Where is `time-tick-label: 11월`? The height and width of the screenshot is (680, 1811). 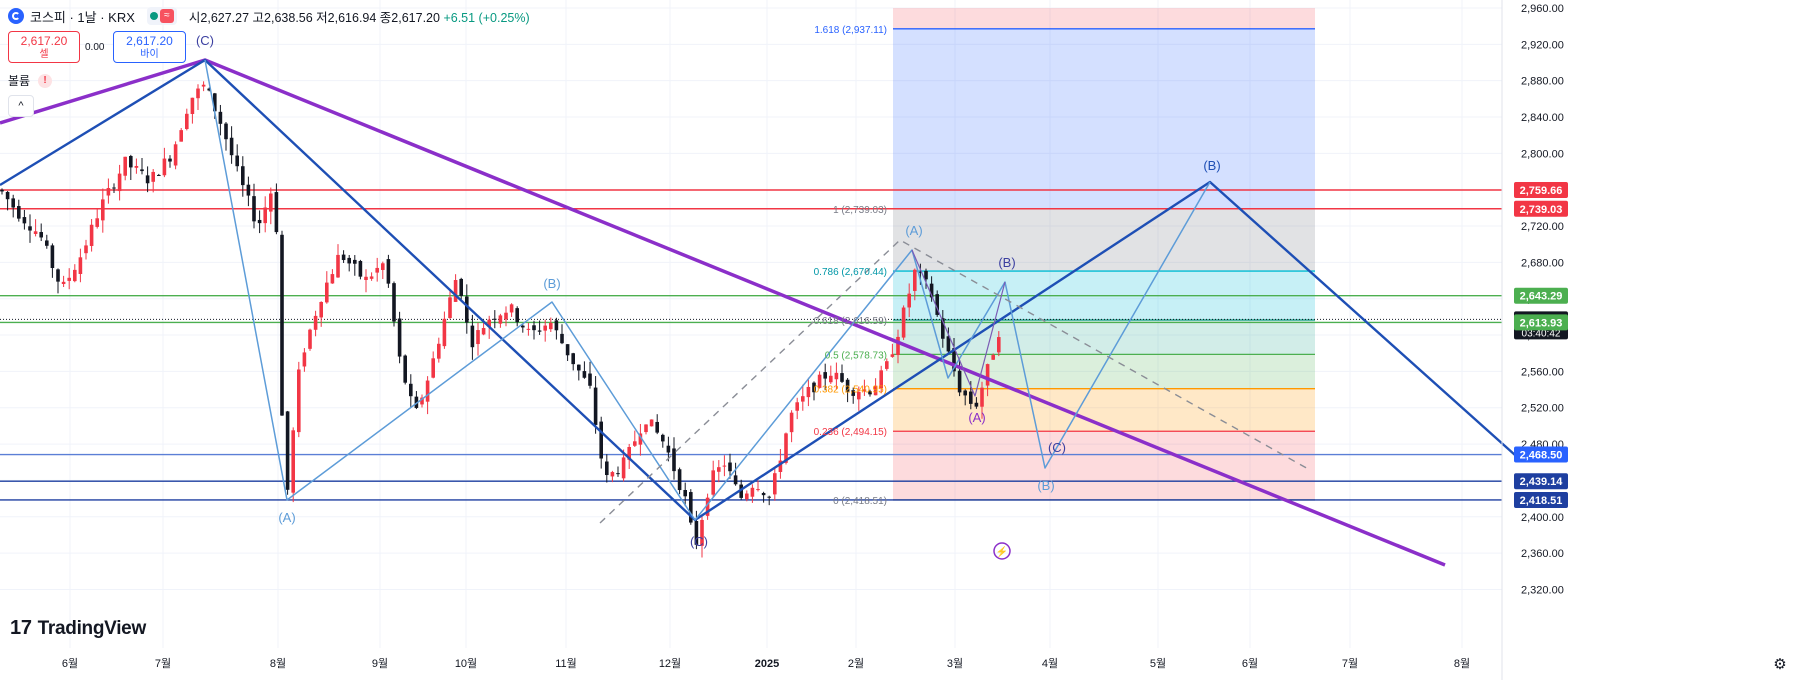
time-tick-label: 11월 is located at coordinates (566, 663).